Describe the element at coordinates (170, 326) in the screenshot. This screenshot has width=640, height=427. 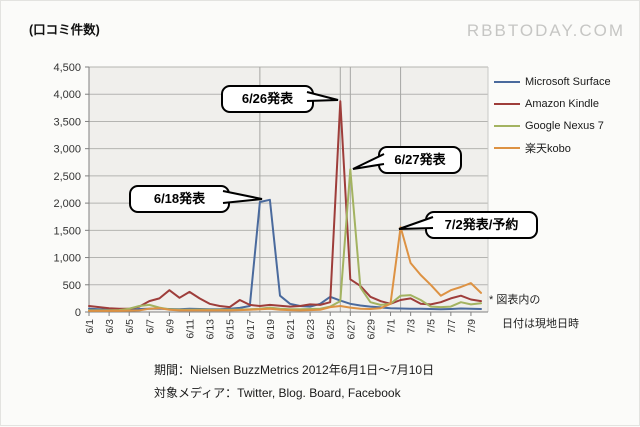
I see `x-axis-label: 6/9` at that location.